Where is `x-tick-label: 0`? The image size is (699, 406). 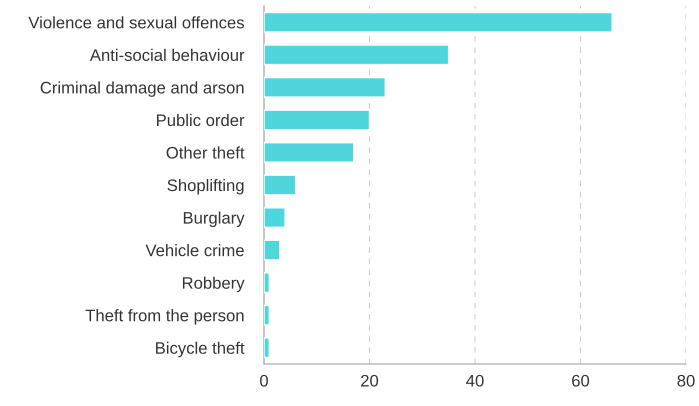 x-tick-label: 0 is located at coordinates (264, 380).